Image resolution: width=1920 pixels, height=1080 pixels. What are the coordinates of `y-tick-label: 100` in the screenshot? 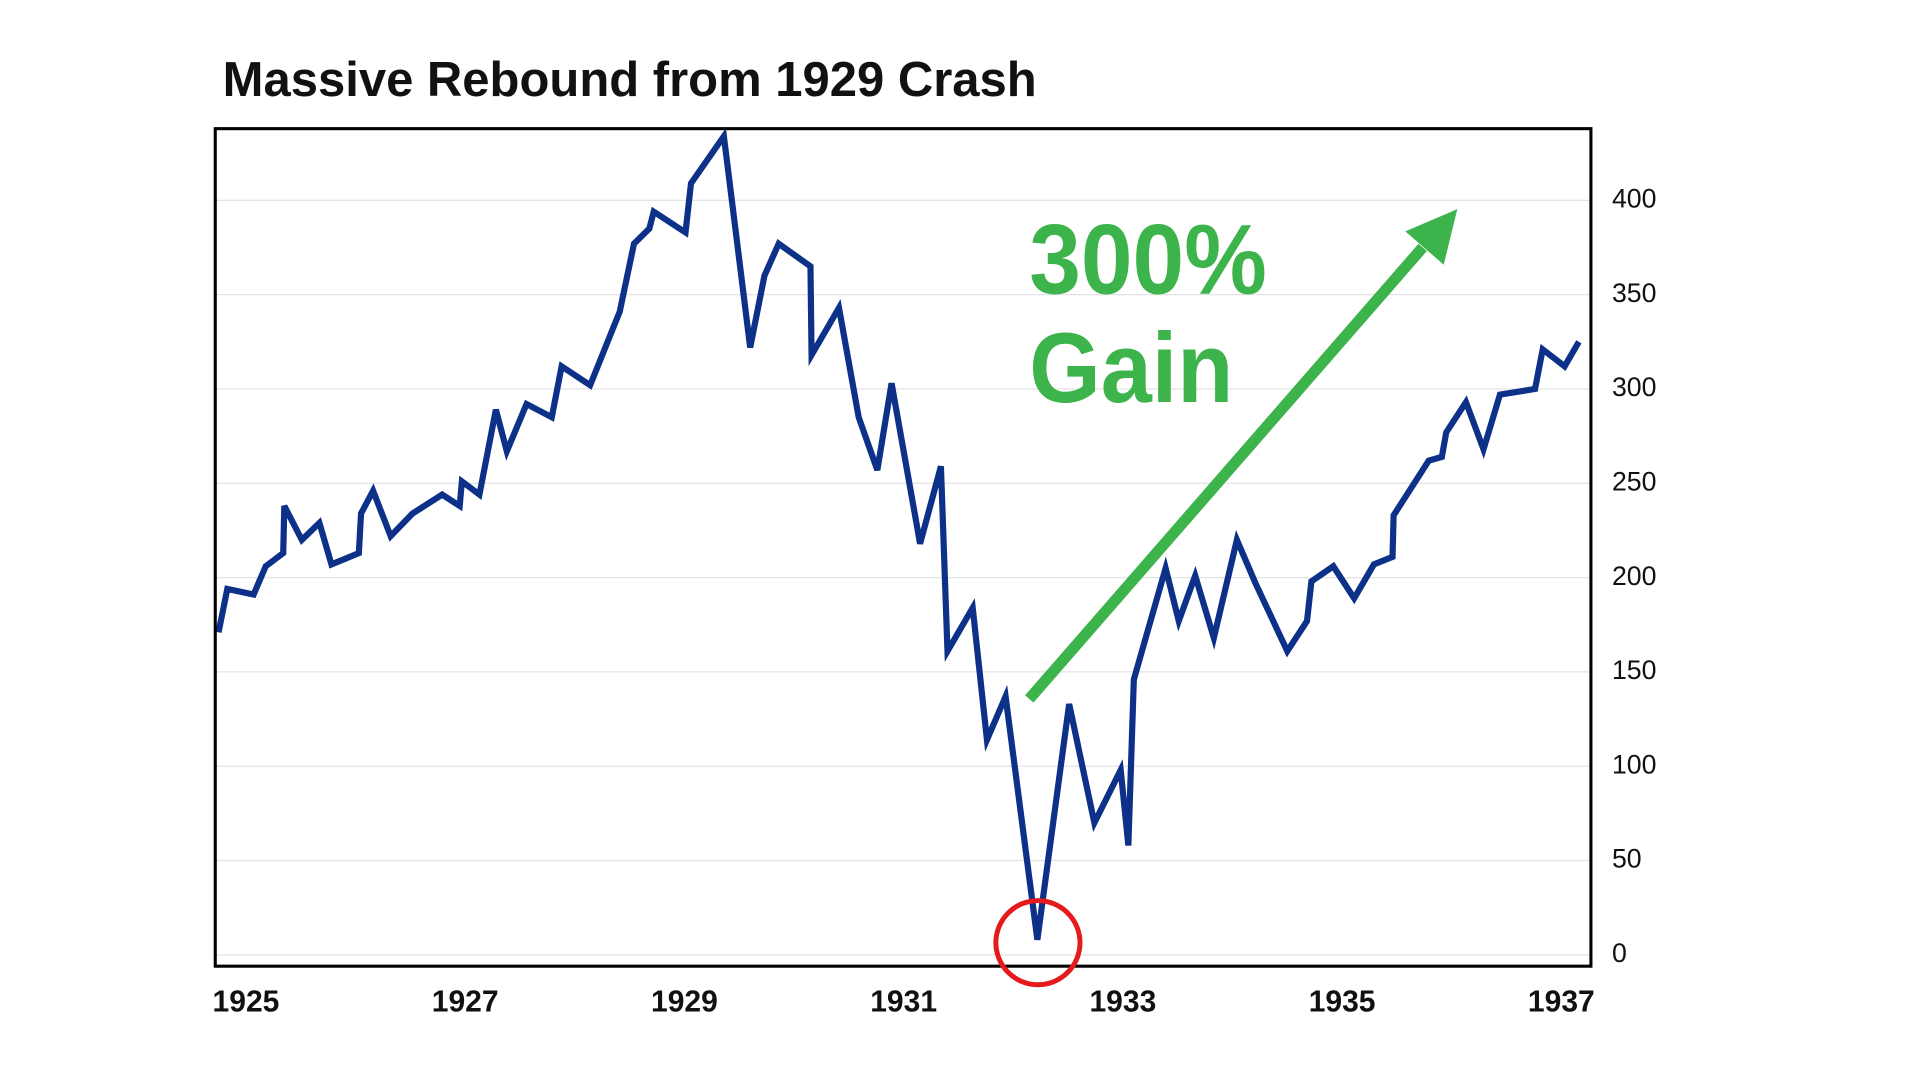 It's located at (1634, 763).